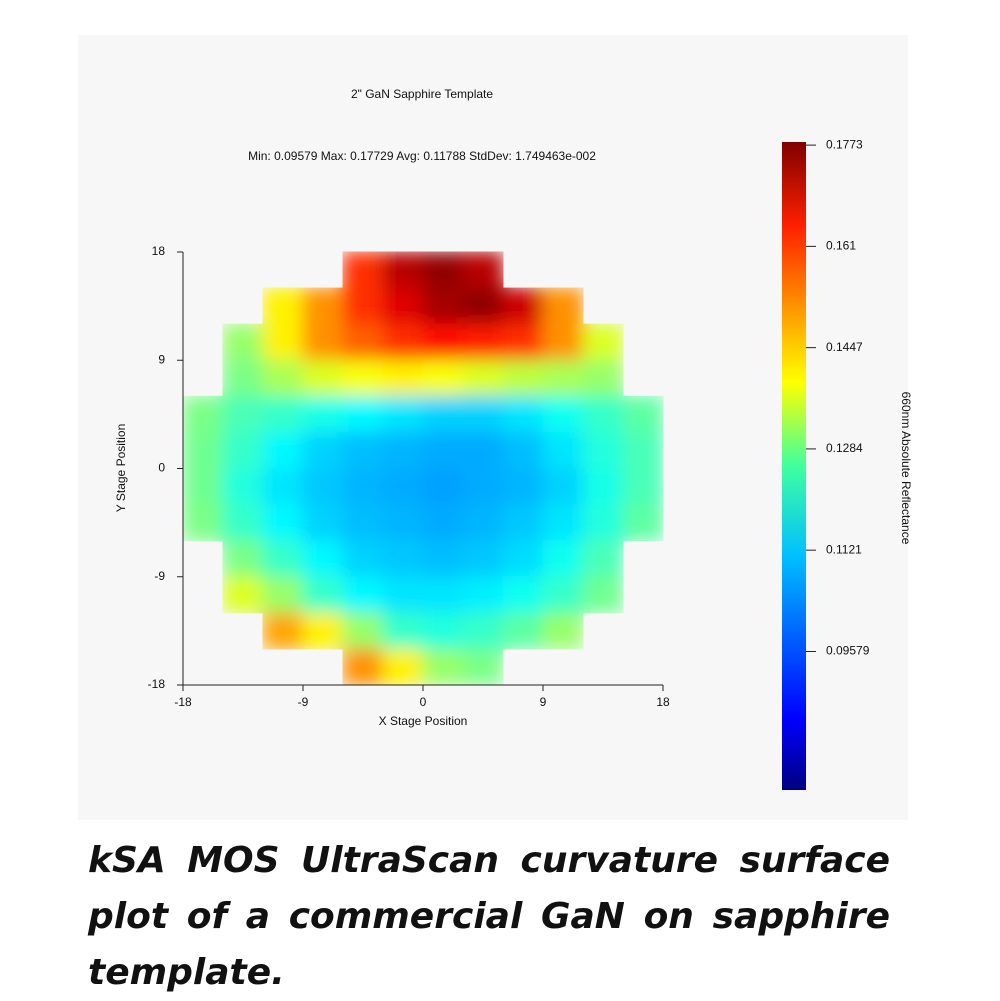  Describe the element at coordinates (161, 359) in the screenshot. I see `y-tick-label: 9` at that location.